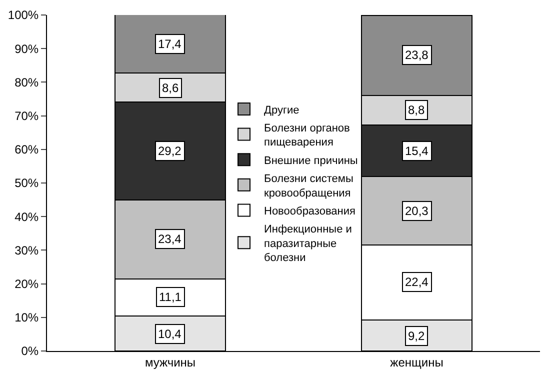  I want to click on legend-label: Новообразования, so click(310, 211).